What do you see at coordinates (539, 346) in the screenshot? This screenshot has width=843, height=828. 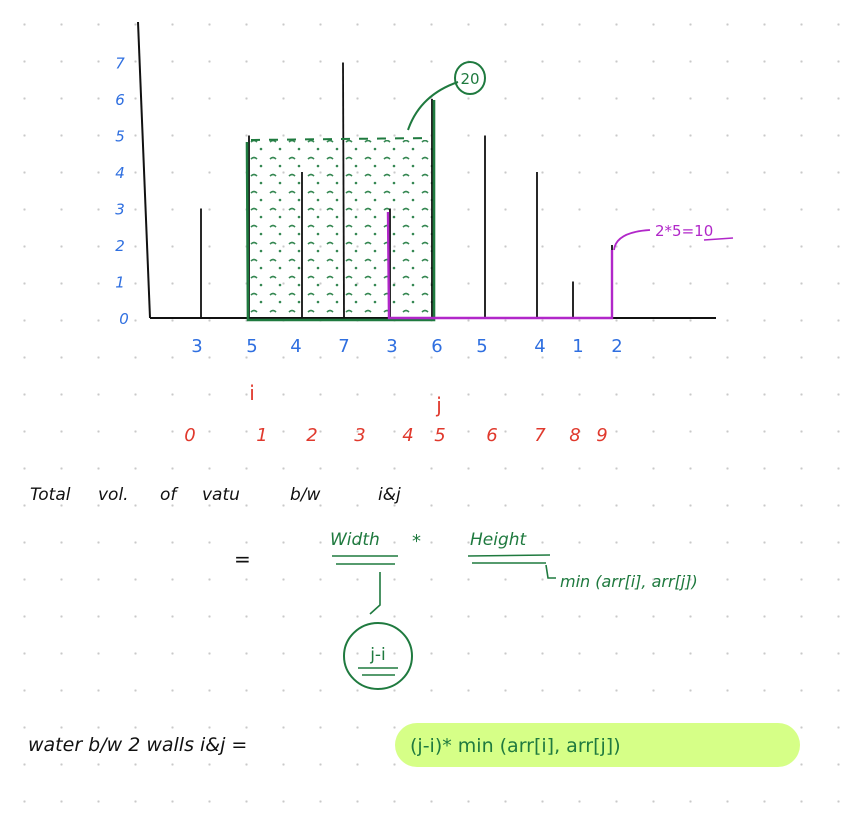 I see `height-label-7: 4` at bounding box center [539, 346].